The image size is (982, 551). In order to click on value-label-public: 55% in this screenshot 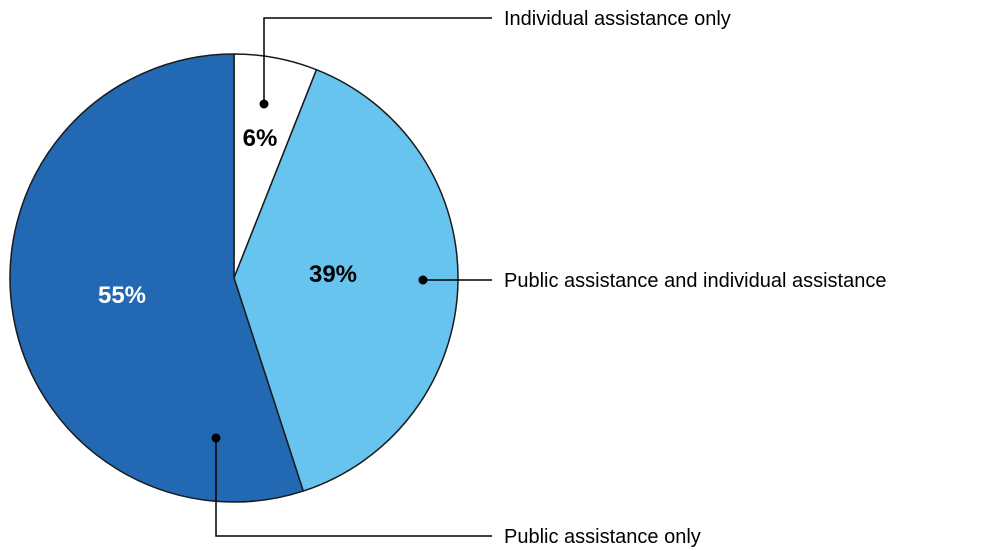, I will do `click(122, 295)`.